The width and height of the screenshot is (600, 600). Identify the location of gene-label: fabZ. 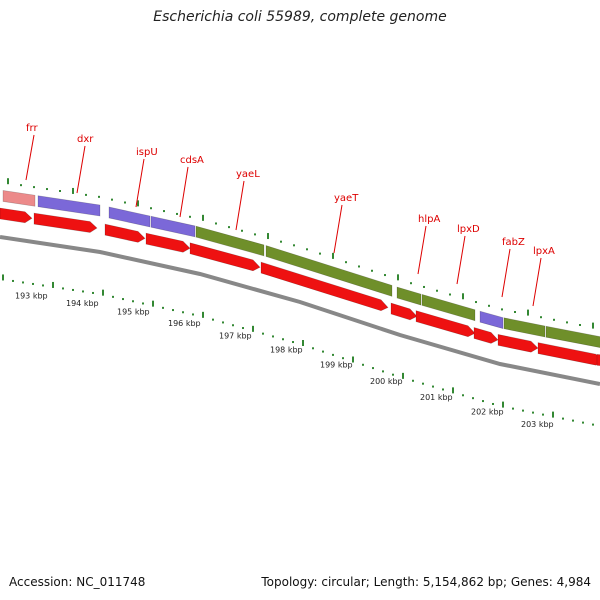
(513, 242).